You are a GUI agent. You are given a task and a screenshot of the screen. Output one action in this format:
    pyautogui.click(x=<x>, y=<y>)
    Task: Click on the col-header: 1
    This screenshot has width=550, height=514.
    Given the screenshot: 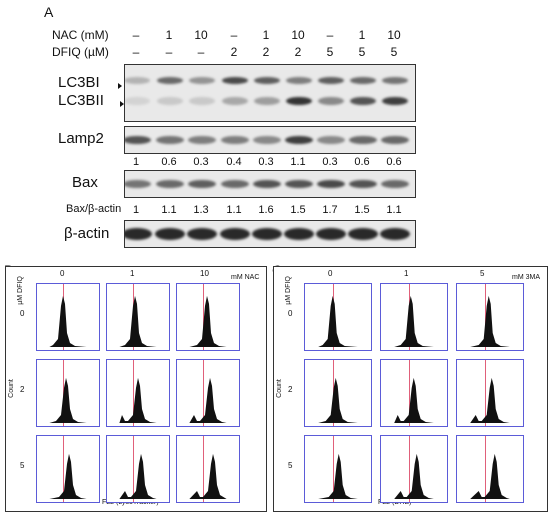 What is the action you would take?
    pyautogui.click(x=132, y=273)
    